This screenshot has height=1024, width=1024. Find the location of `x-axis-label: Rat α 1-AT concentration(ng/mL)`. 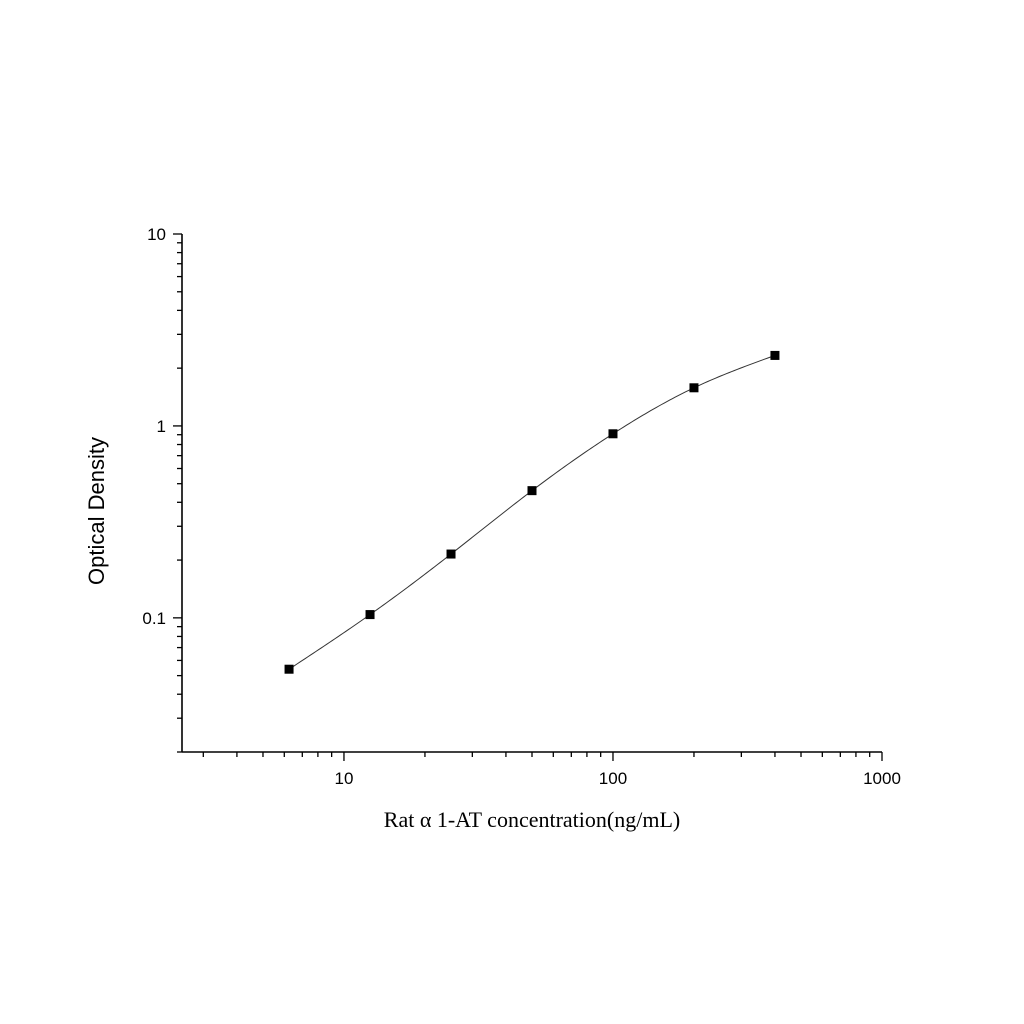

x-axis-label: Rat α 1-AT concentration(ng/mL) is located at coordinates (532, 819).